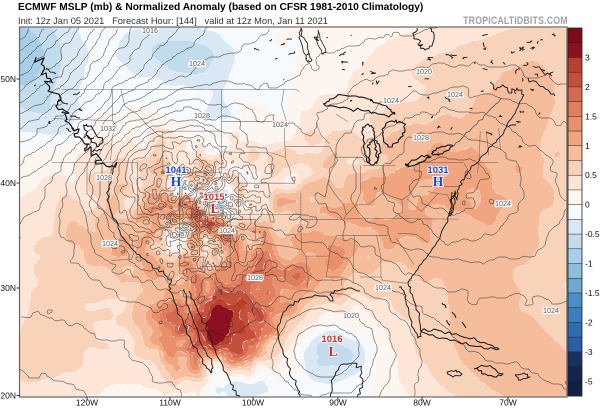  I want to click on svg-text: 50N, so click(8, 79).